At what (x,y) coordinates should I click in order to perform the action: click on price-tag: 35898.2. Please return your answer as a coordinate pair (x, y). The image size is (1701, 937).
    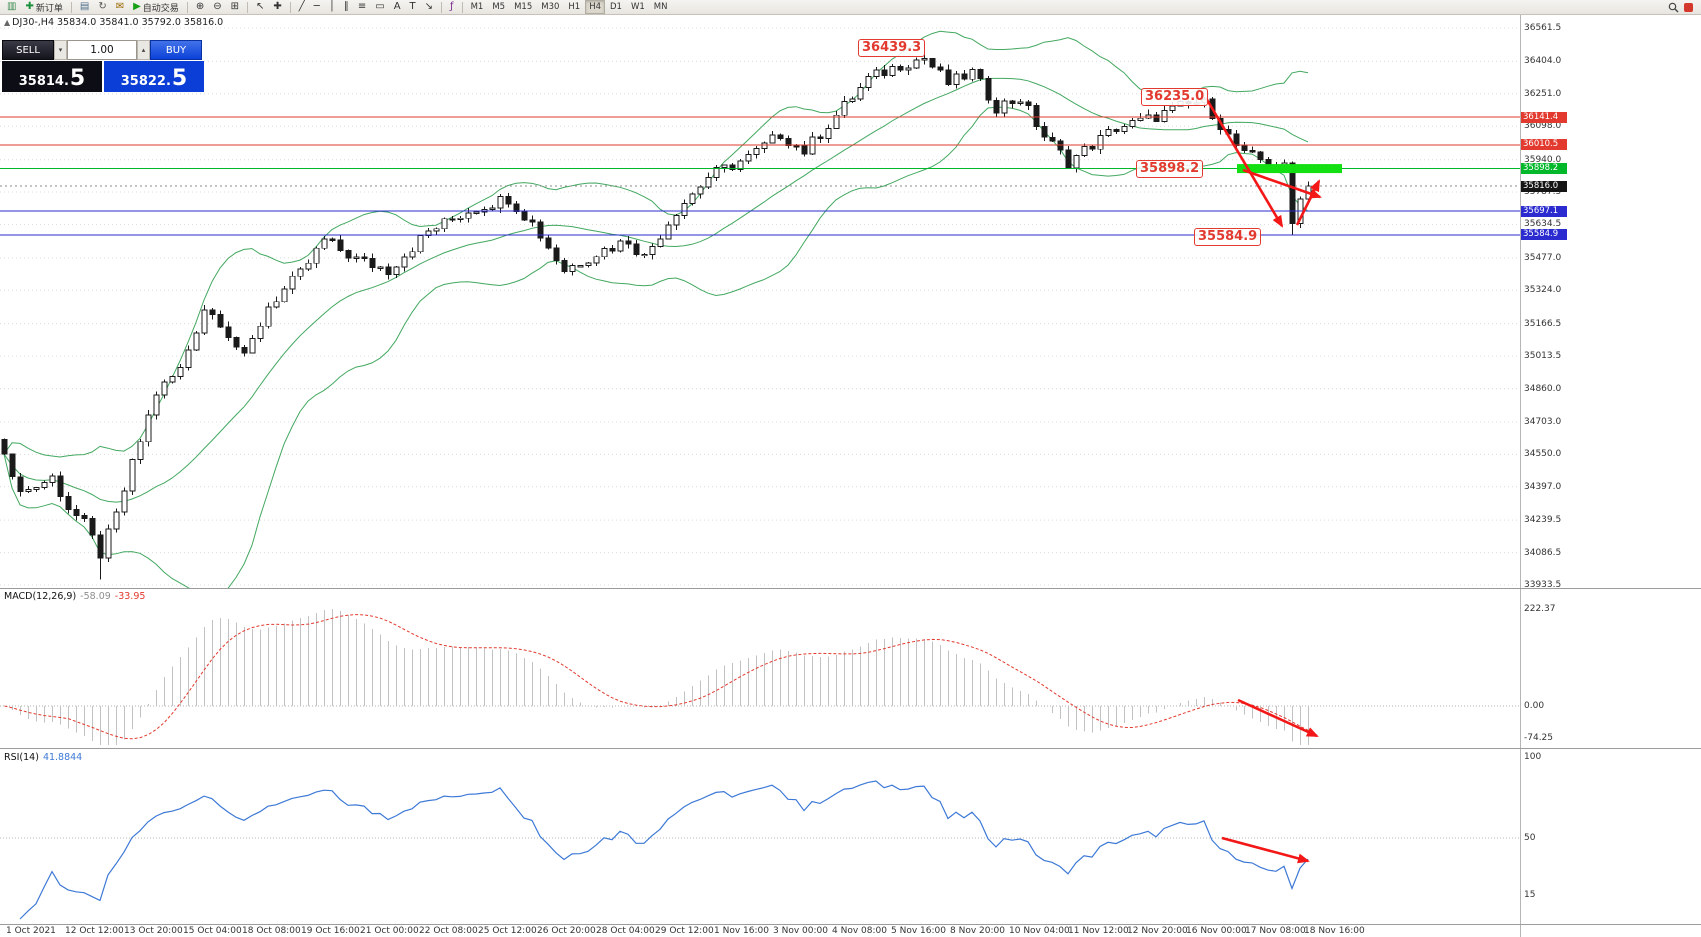
    Looking at the image, I should click on (1544, 168).